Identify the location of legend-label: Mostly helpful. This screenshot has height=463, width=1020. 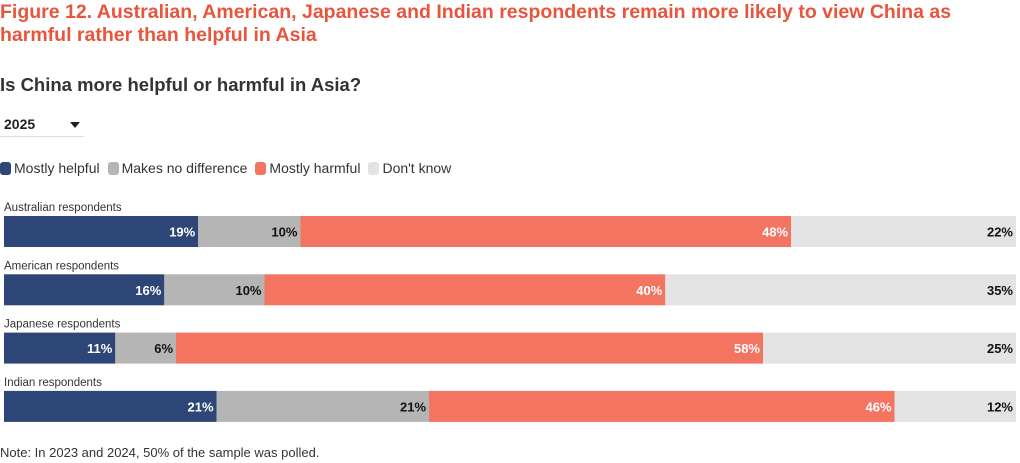
(57, 168).